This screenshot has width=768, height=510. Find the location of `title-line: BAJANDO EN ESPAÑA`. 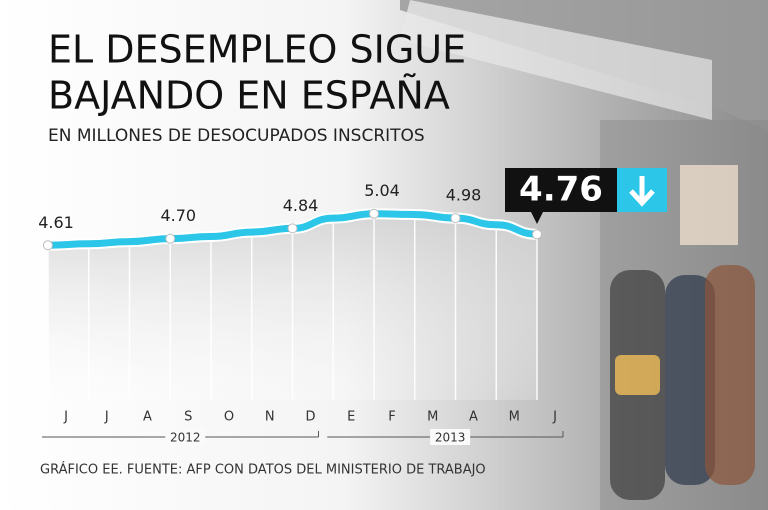

title-line: BAJANDO EN ESPAÑA is located at coordinates (249, 96).